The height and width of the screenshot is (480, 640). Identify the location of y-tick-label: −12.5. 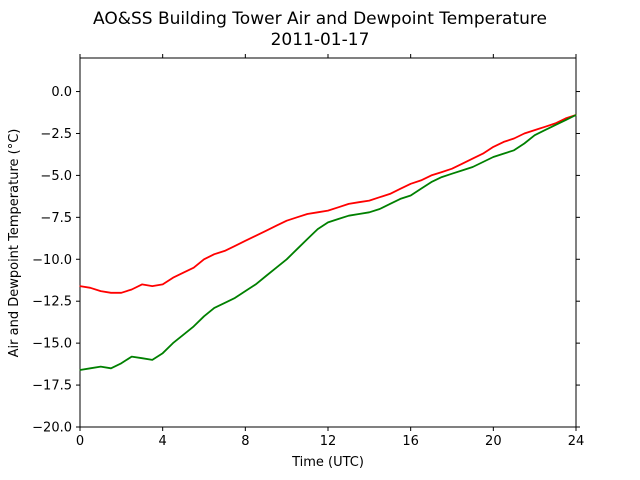
(52, 302).